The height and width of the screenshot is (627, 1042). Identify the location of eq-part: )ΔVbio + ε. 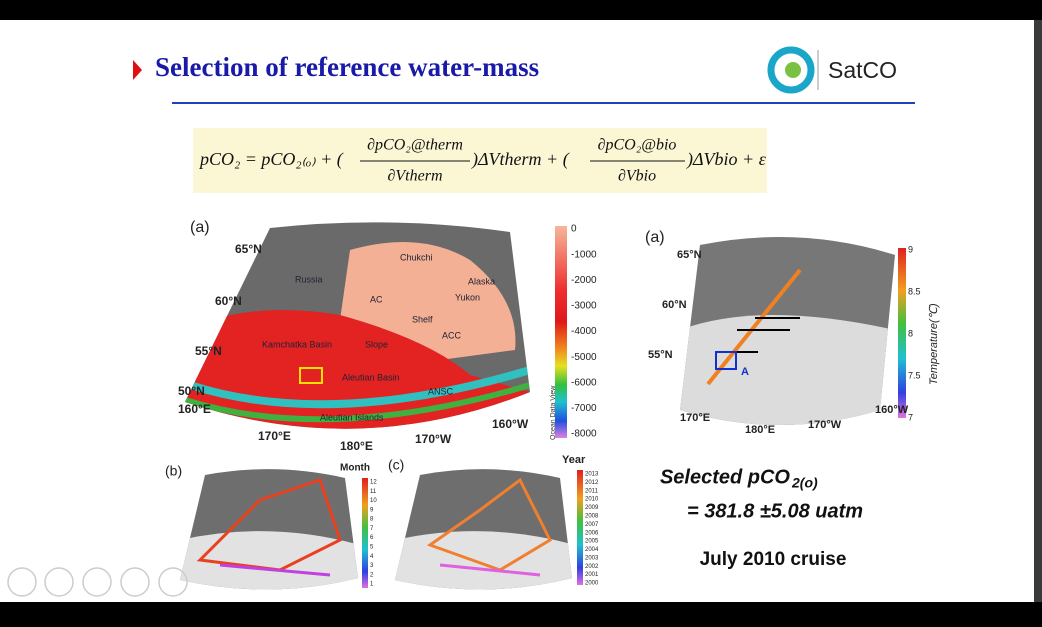
(726, 159).